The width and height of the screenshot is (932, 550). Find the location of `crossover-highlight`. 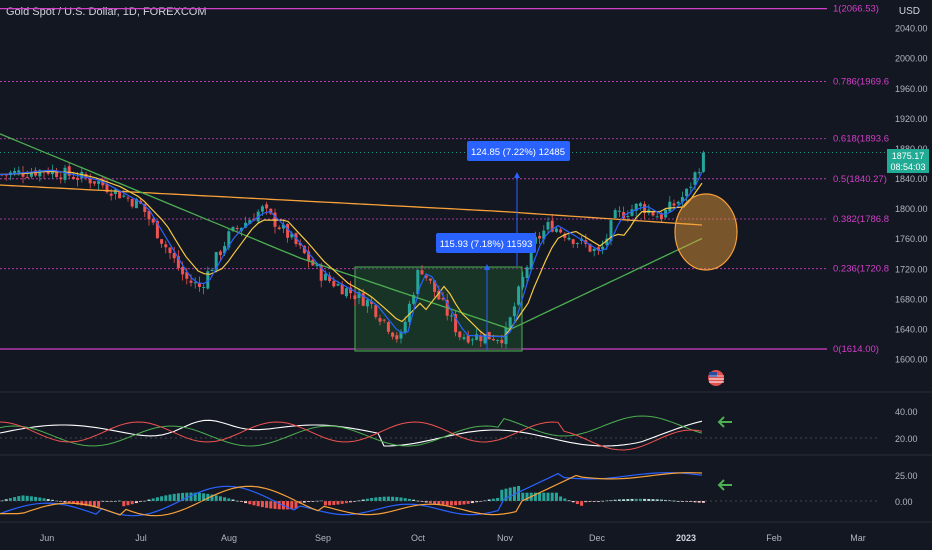

crossover-highlight is located at coordinates (706, 232).